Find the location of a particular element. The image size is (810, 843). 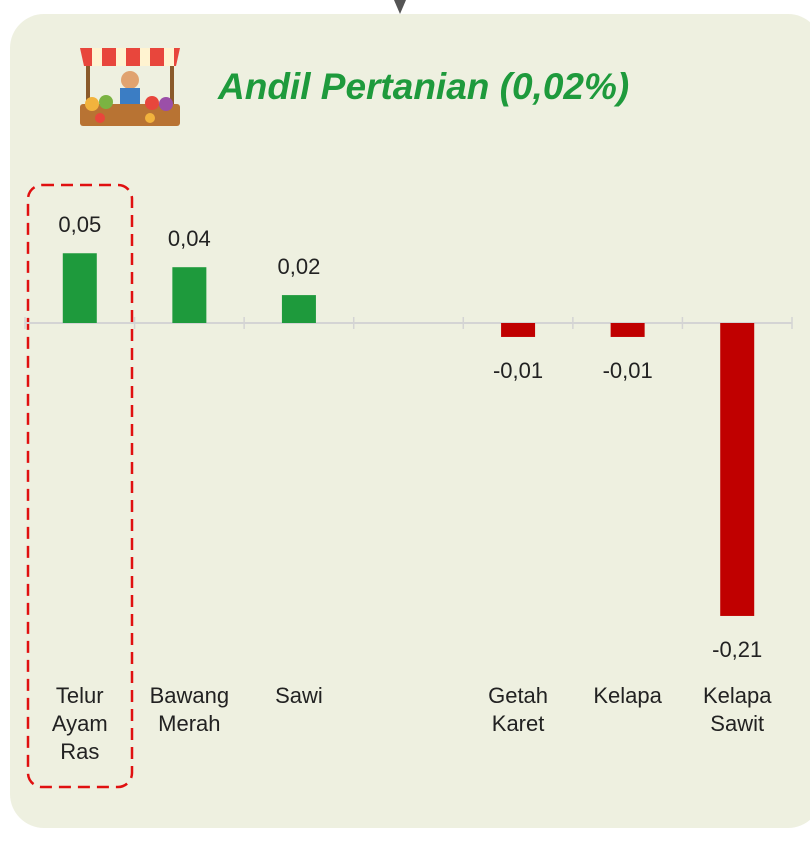

x-tick-label: Getah Karet is located at coordinates (518, 709).